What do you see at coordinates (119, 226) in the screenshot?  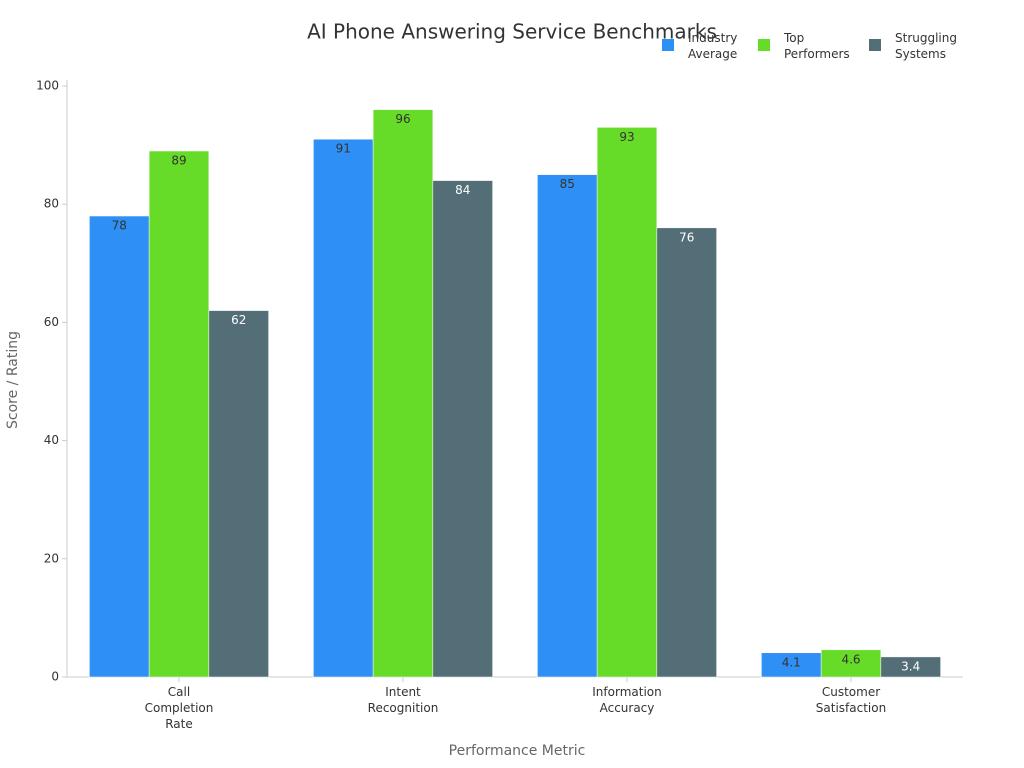 I see `value-label: 78` at bounding box center [119, 226].